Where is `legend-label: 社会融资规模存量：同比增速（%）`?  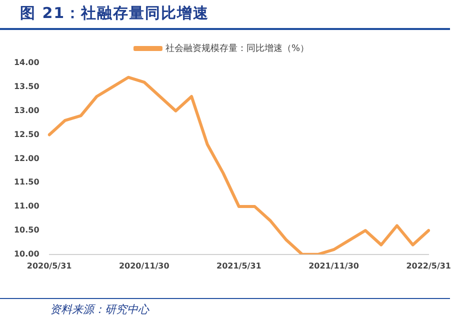
legend-label: 社会融资规模存量：同比增速（%） is located at coordinates (237, 48).